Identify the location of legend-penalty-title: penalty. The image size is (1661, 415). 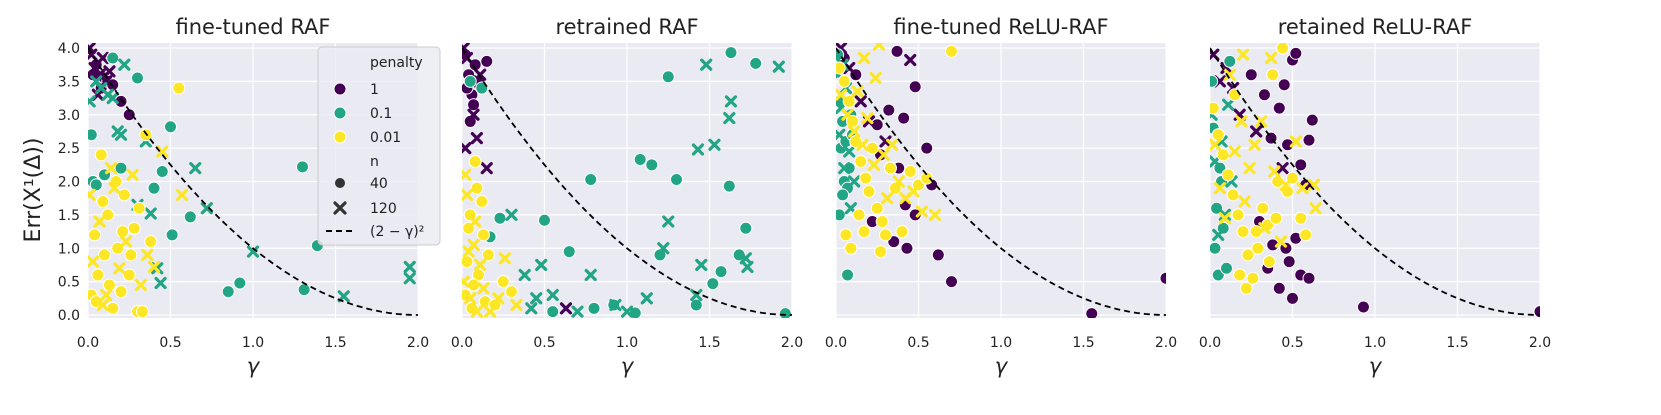
(396, 63).